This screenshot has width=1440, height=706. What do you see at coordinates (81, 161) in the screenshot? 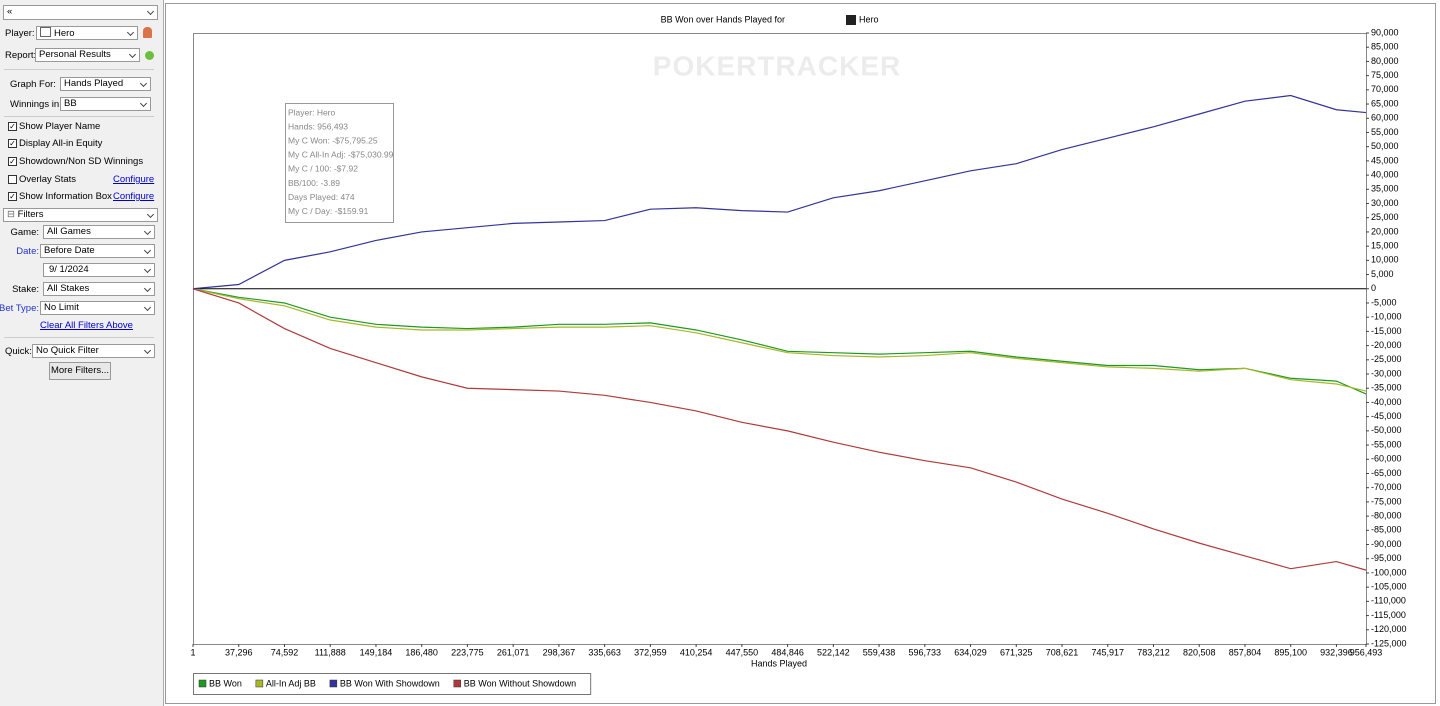
I see `checkbox-label: Showdown/Non SD Winnings` at bounding box center [81, 161].